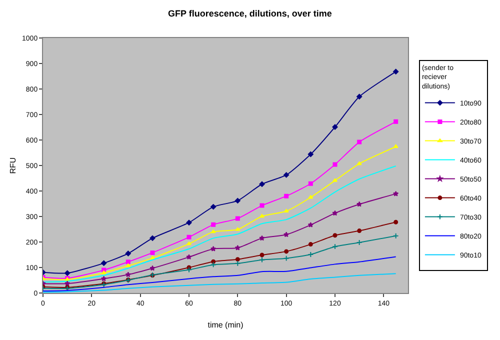  I want to click on chart-title: GFP fluorescence, dilutions, over time, so click(250, 13).